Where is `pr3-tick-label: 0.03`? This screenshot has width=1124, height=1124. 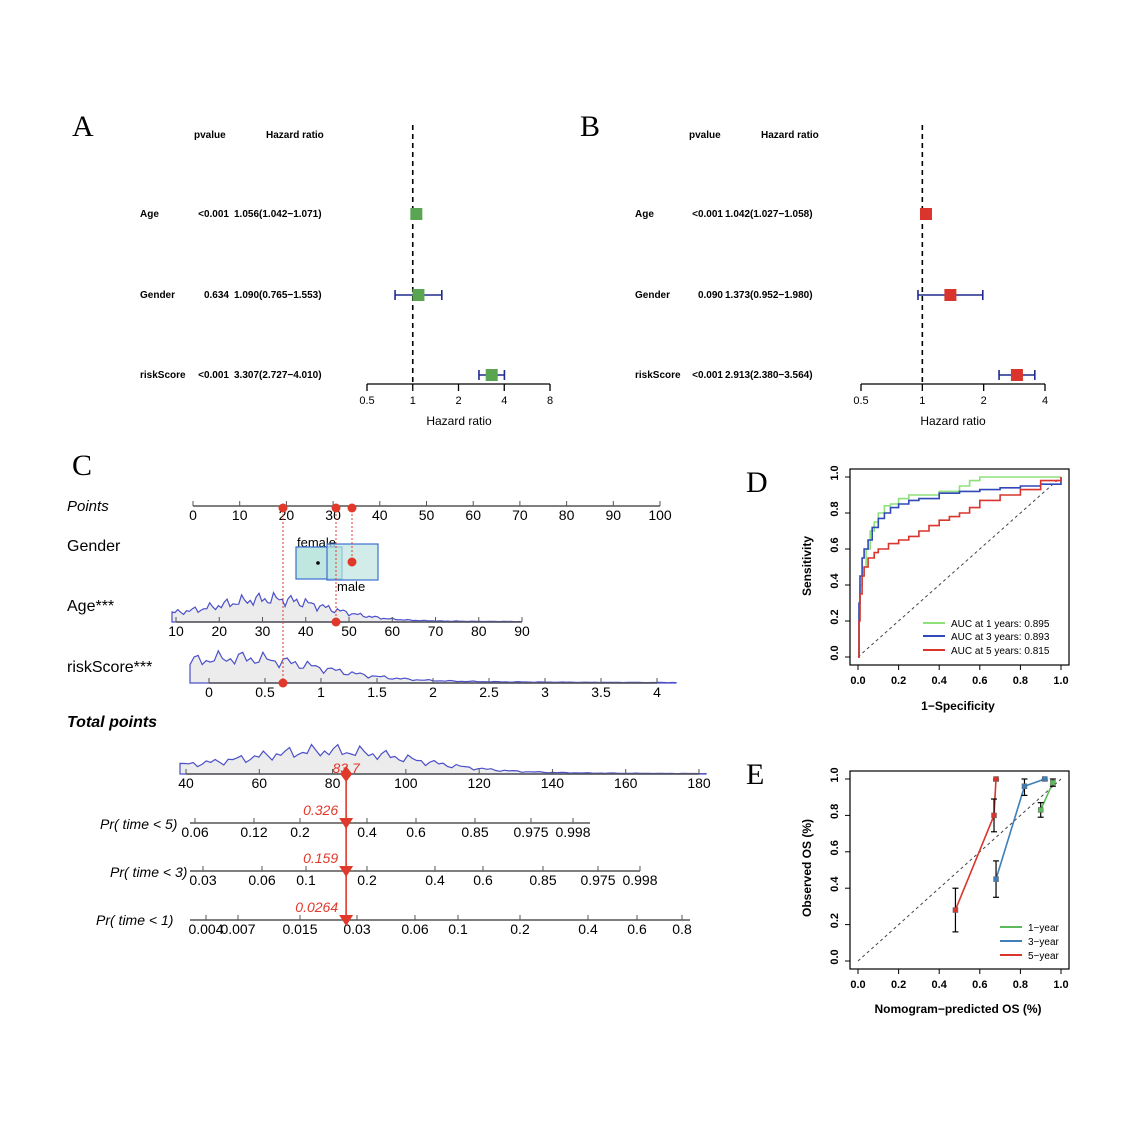 pr3-tick-label: 0.03 is located at coordinates (202, 880).